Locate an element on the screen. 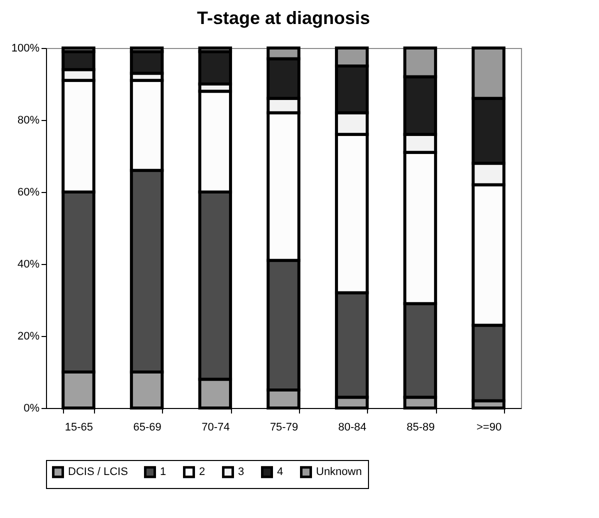 The width and height of the screenshot is (599, 518). legend-label: 2 is located at coordinates (202, 472).